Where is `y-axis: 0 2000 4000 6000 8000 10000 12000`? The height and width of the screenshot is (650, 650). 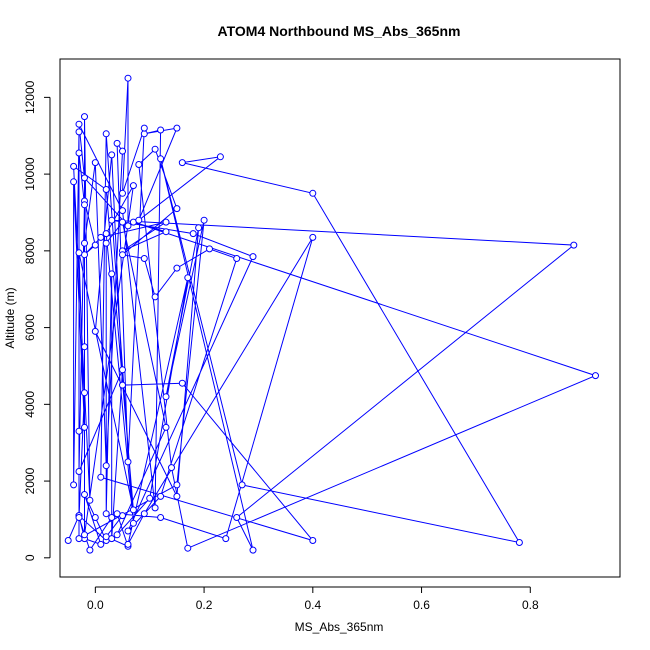 y-axis: 0 2000 4000 6000 8000 10000 12000 is located at coordinates (37, 320).